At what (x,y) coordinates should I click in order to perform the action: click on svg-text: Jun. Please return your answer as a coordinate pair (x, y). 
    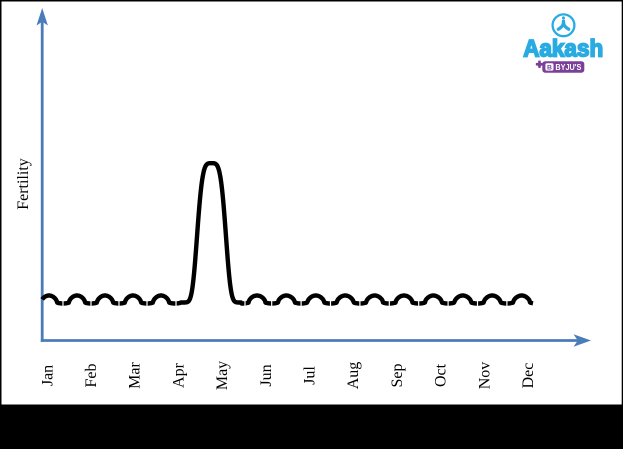
    Looking at the image, I should click on (266, 375).